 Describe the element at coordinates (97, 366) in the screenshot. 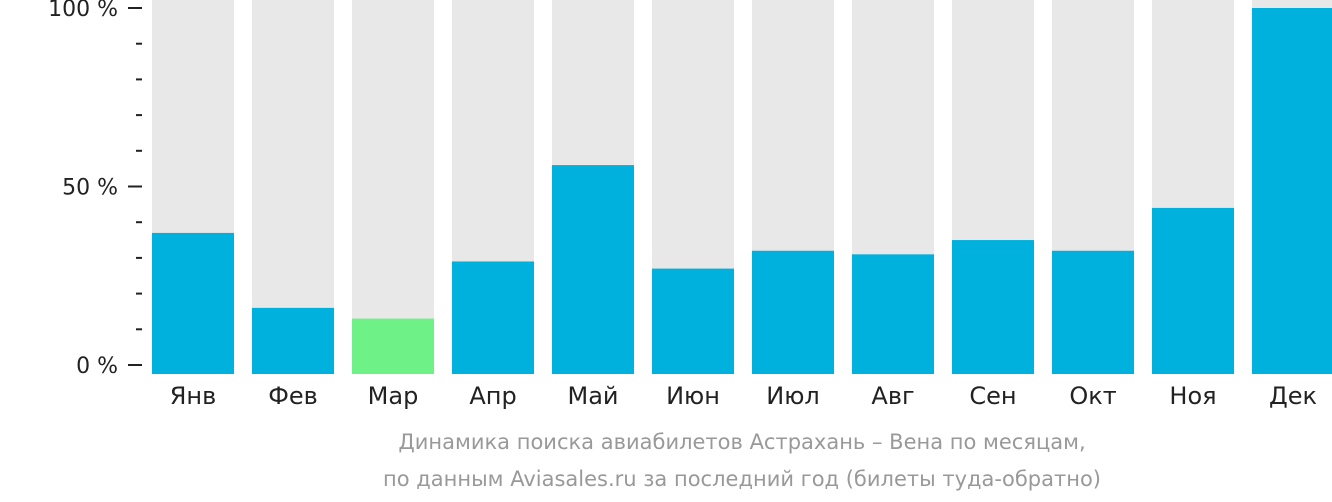

I see `y-tick-label: 0 %` at that location.